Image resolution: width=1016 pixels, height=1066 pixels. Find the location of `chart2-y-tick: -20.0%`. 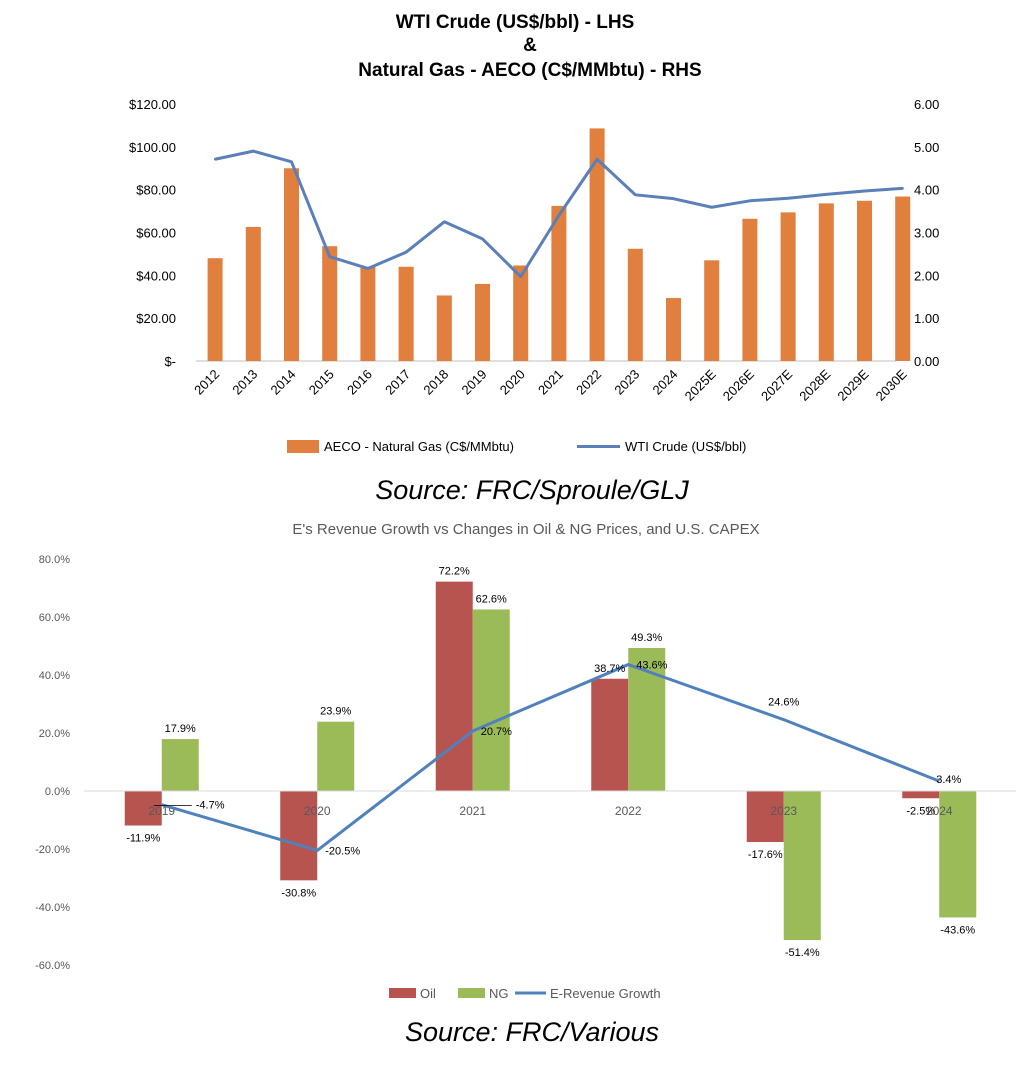

chart2-y-tick: -20.0% is located at coordinates (52, 850).